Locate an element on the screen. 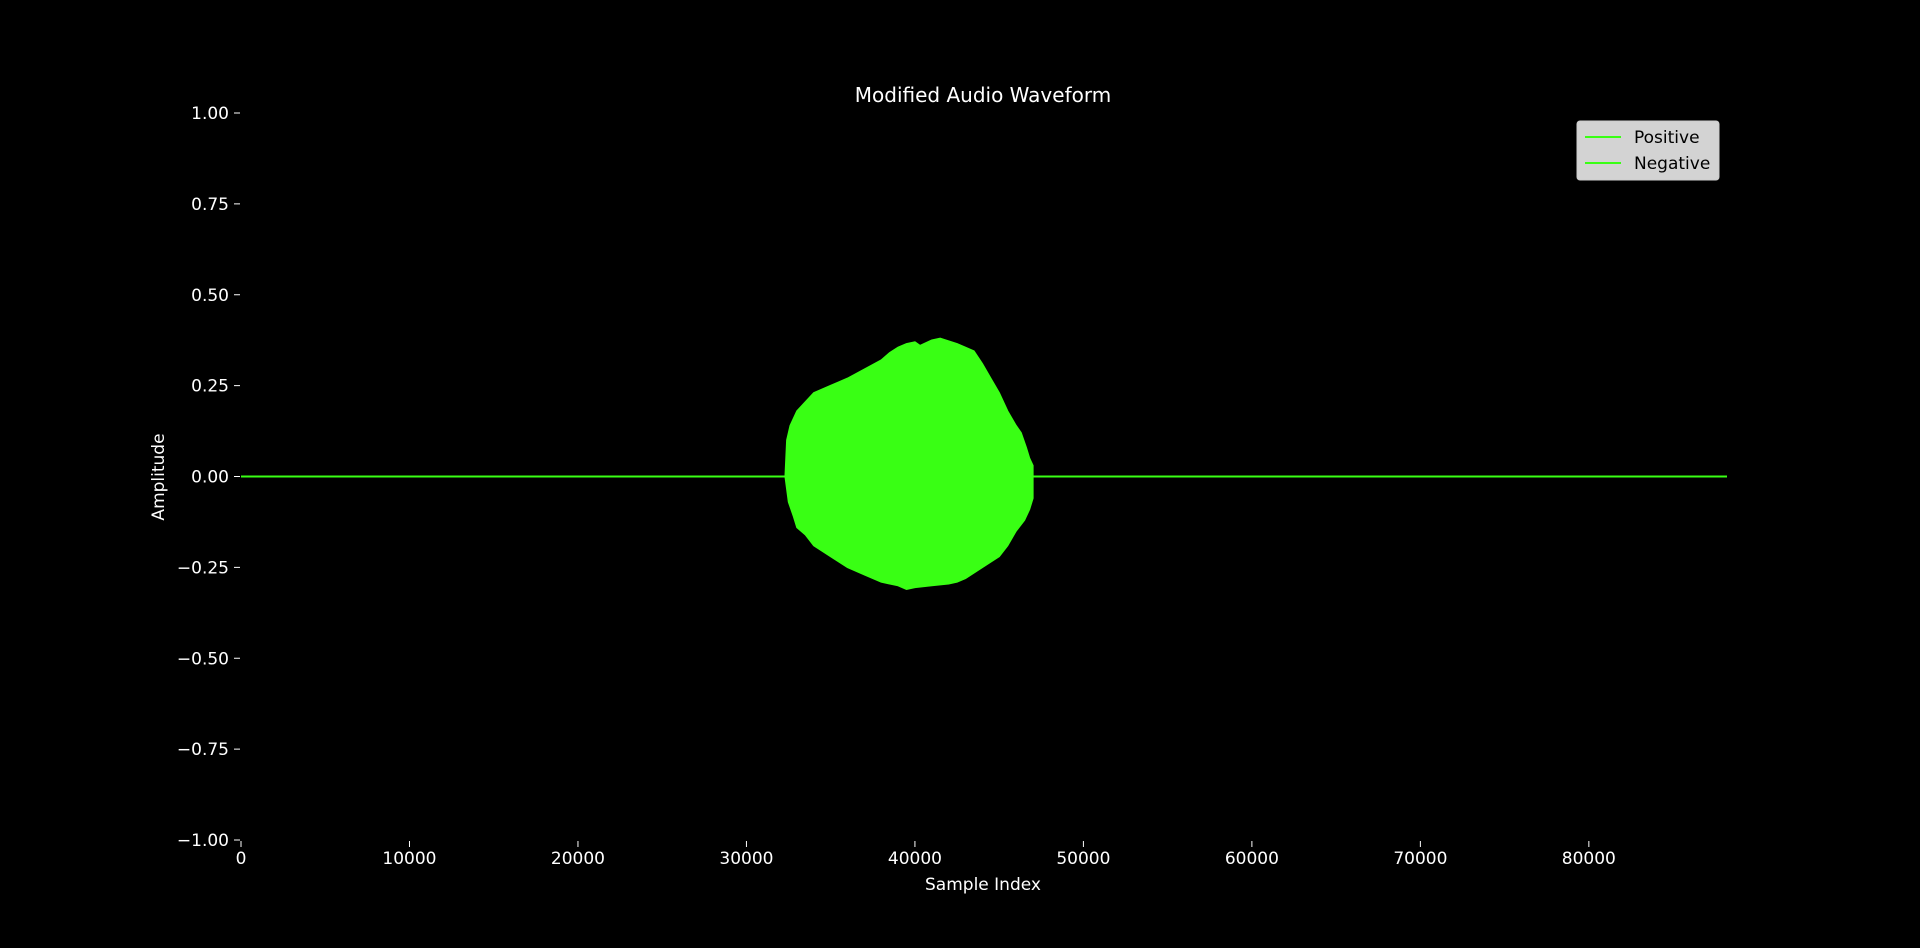 This screenshot has width=1920, height=948. x-axis-label: Sample Index is located at coordinates (983, 885).